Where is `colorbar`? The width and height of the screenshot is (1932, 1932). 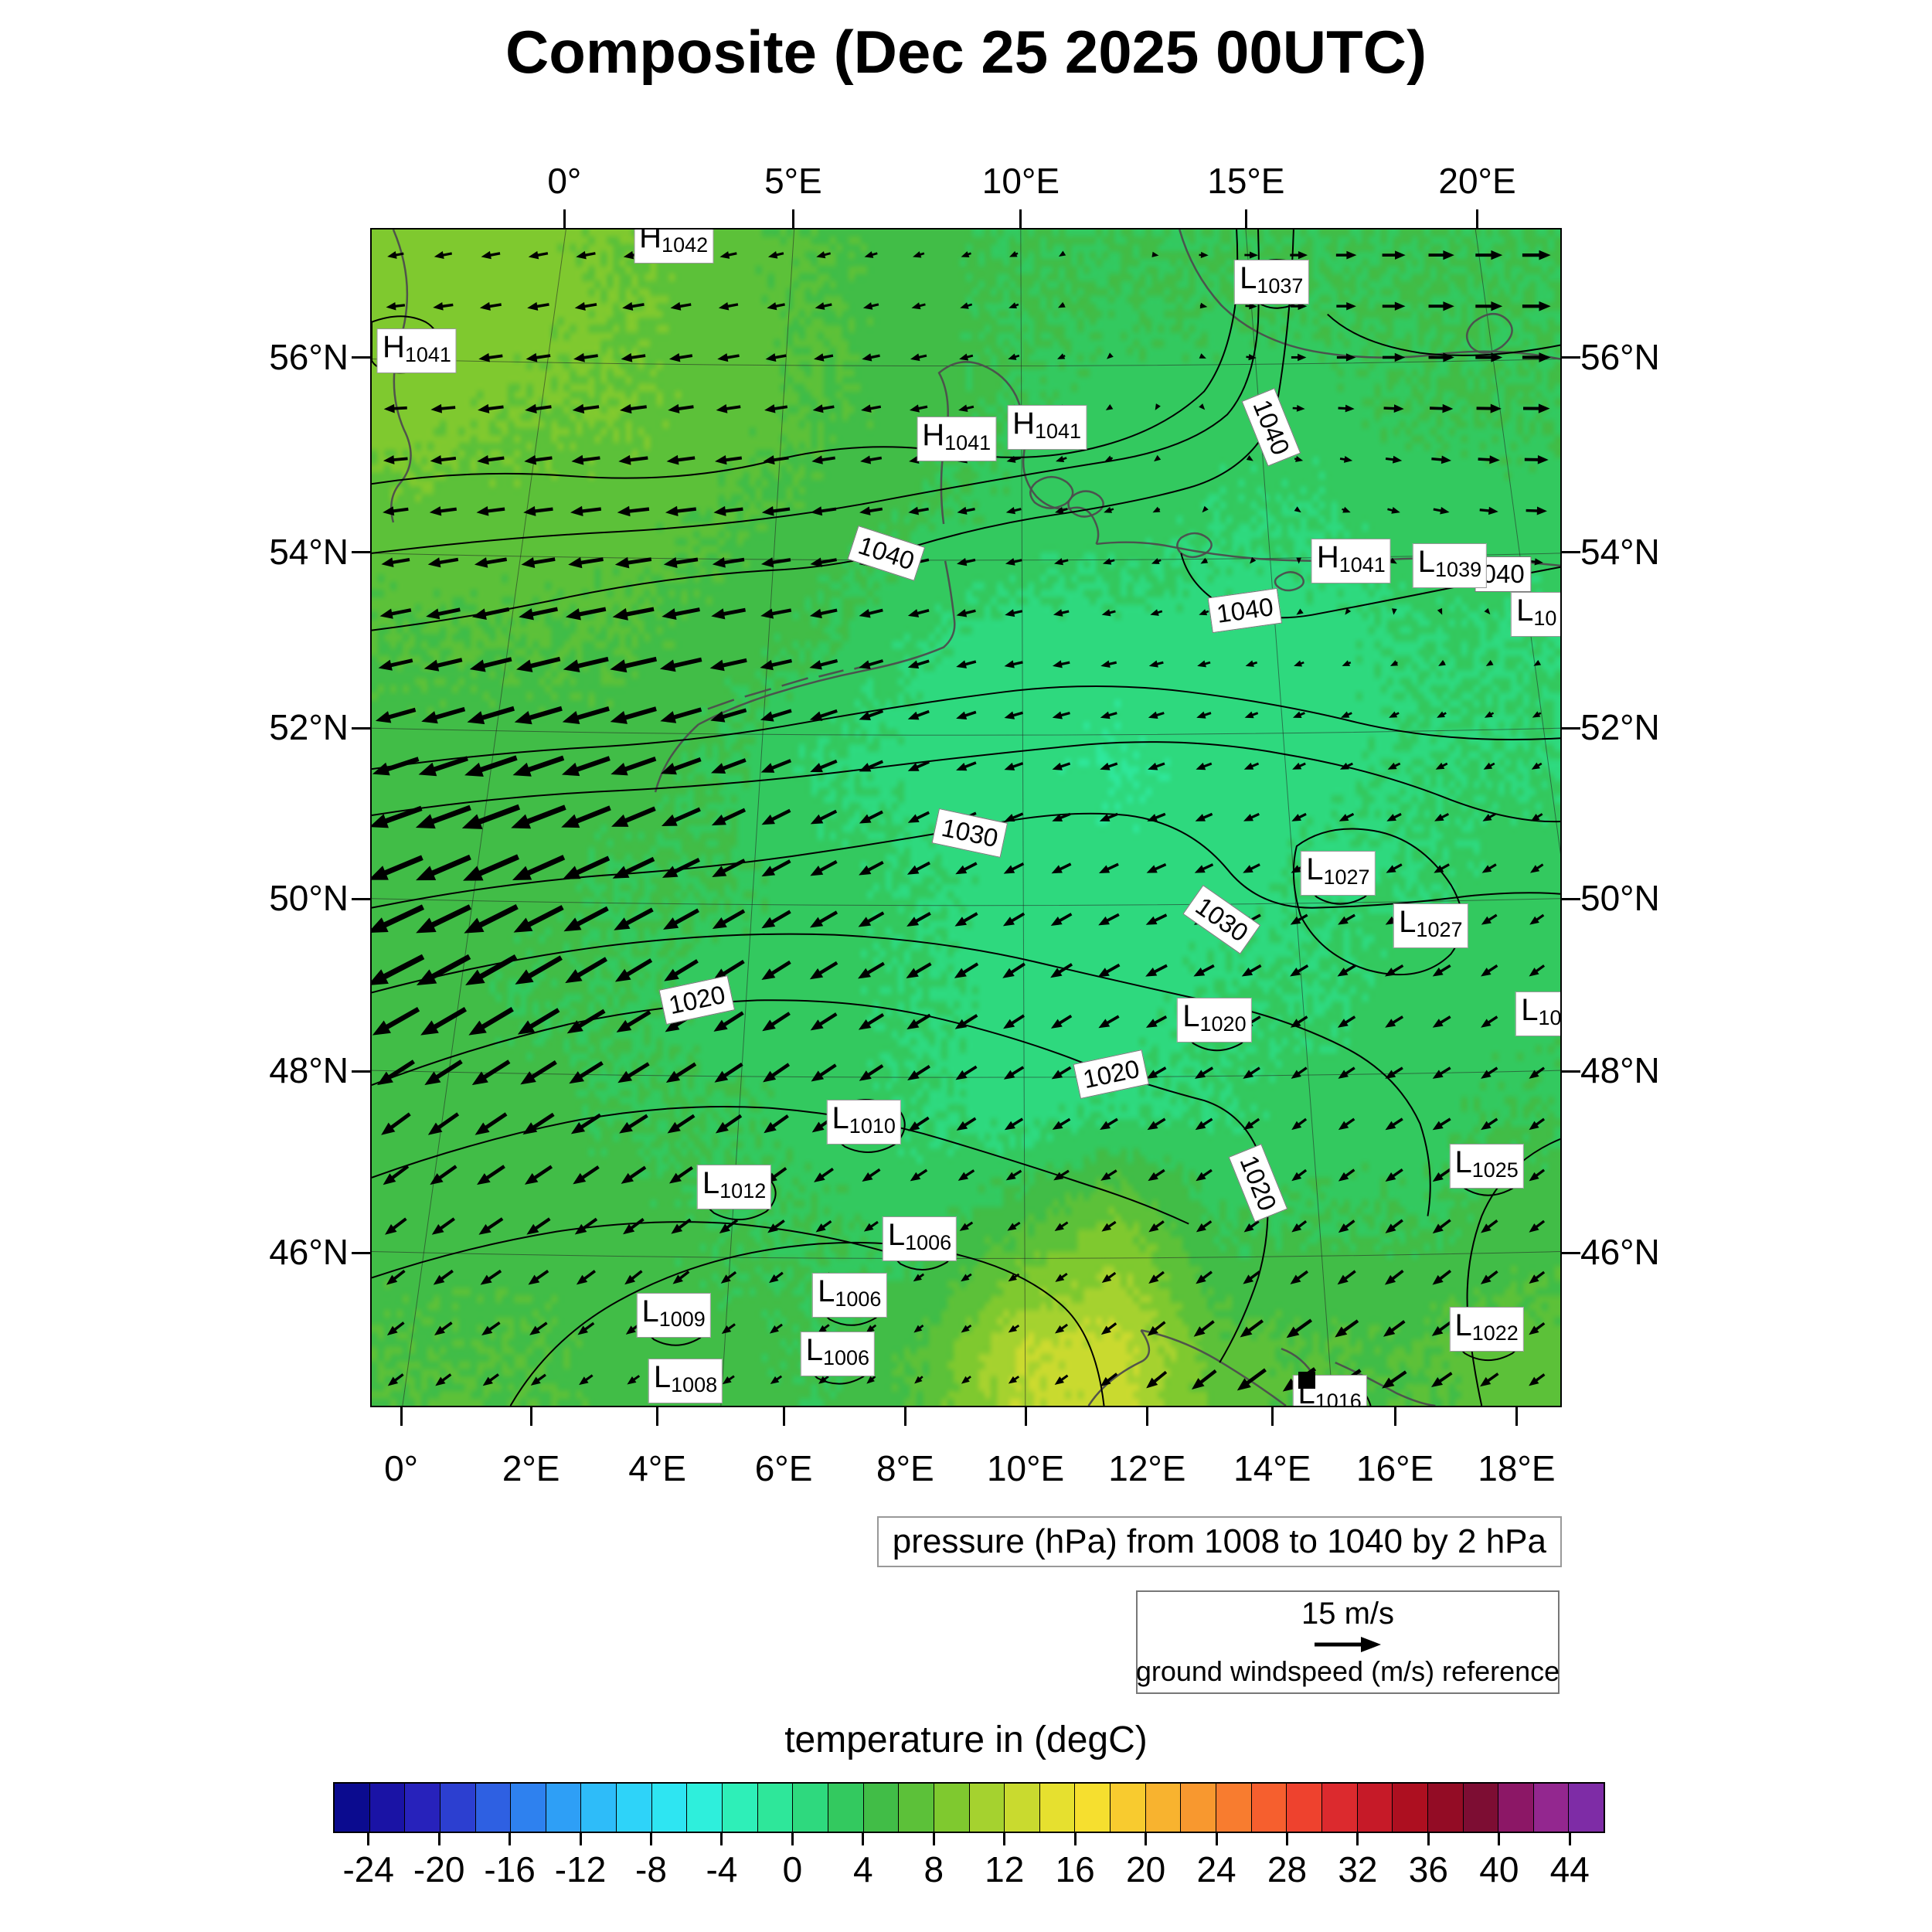 colorbar is located at coordinates (969, 1808).